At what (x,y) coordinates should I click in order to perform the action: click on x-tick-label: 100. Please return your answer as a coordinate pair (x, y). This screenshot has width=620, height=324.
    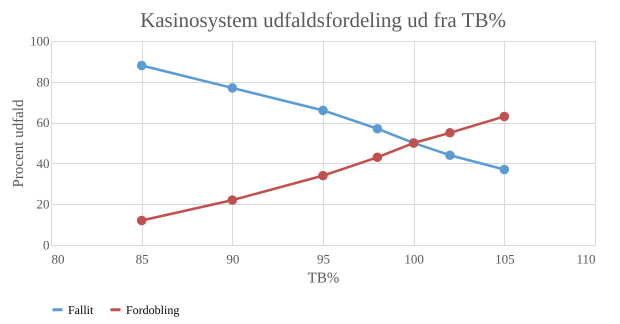
    Looking at the image, I should click on (414, 259).